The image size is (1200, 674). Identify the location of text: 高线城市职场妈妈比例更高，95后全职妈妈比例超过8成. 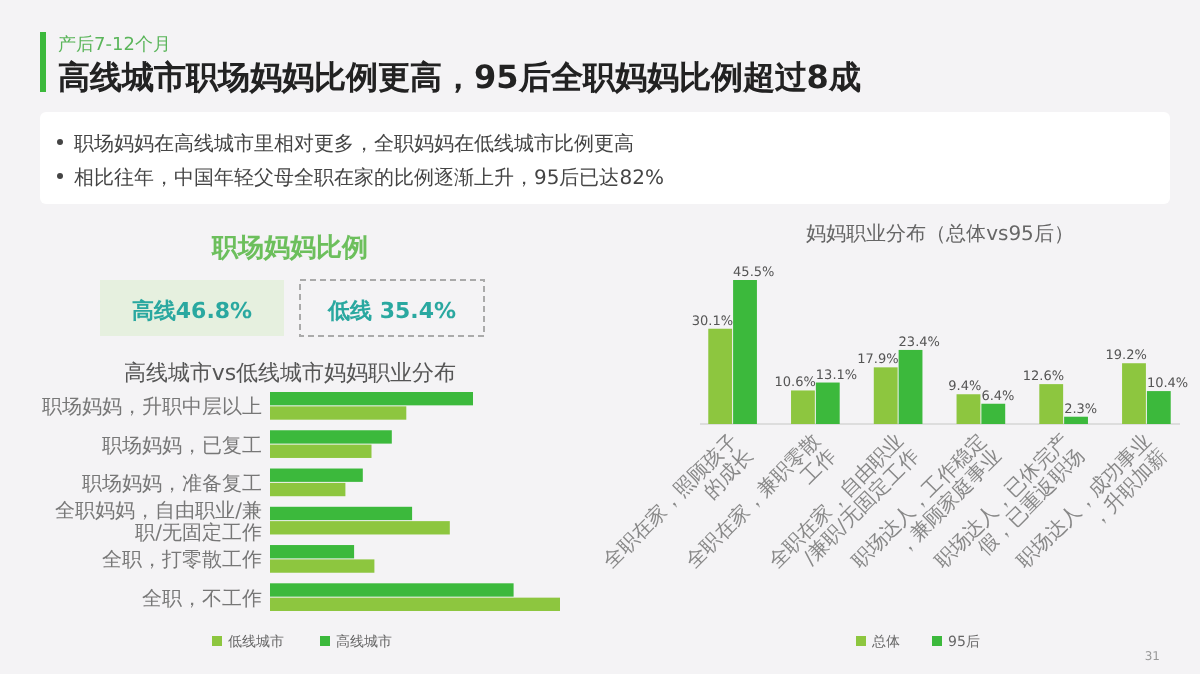
(459, 77).